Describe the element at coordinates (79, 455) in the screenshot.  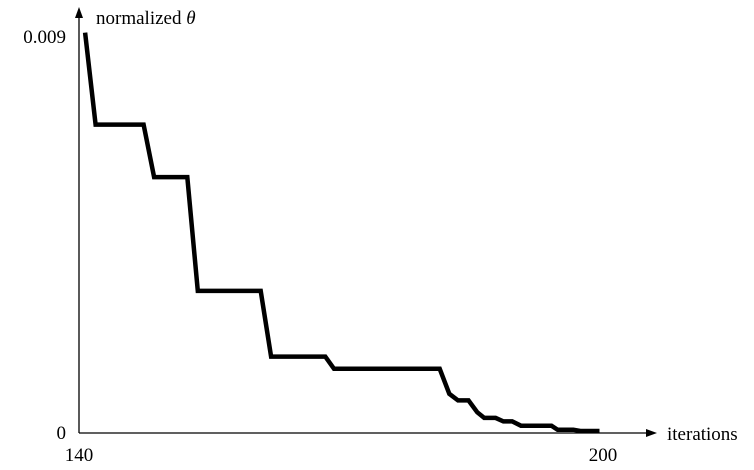
I see `x-tick-label: 140` at that location.